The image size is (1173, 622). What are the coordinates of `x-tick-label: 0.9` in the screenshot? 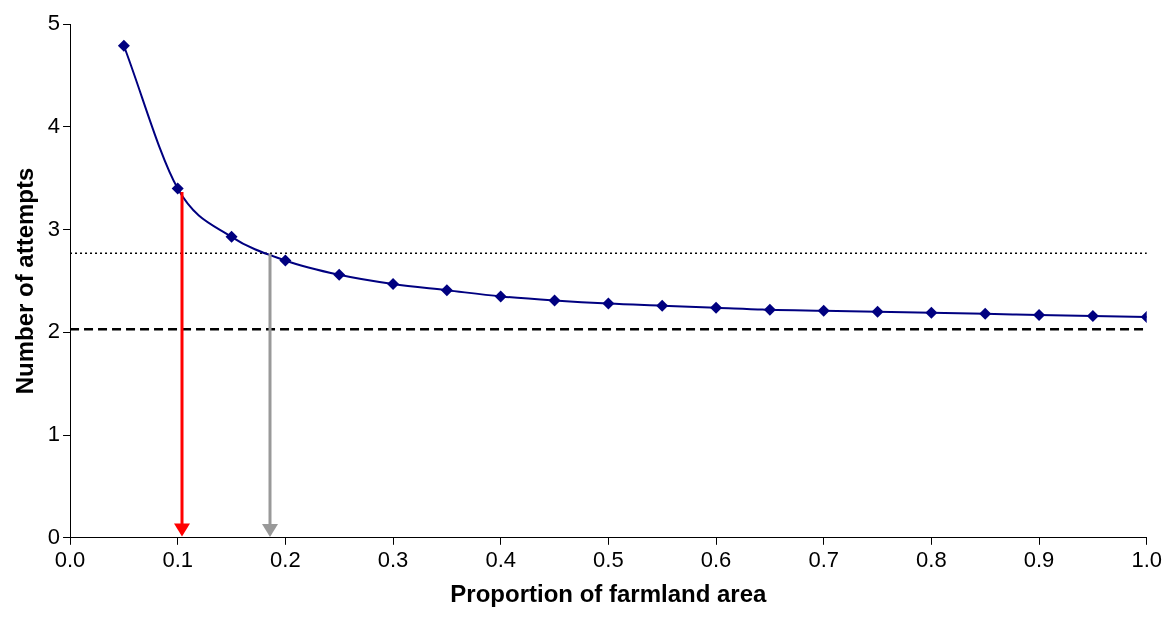 It's located at (1039, 560).